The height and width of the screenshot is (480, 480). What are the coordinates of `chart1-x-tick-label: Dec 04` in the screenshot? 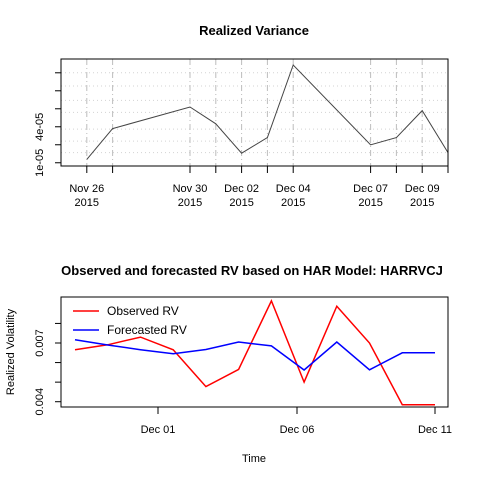 It's located at (293, 189).